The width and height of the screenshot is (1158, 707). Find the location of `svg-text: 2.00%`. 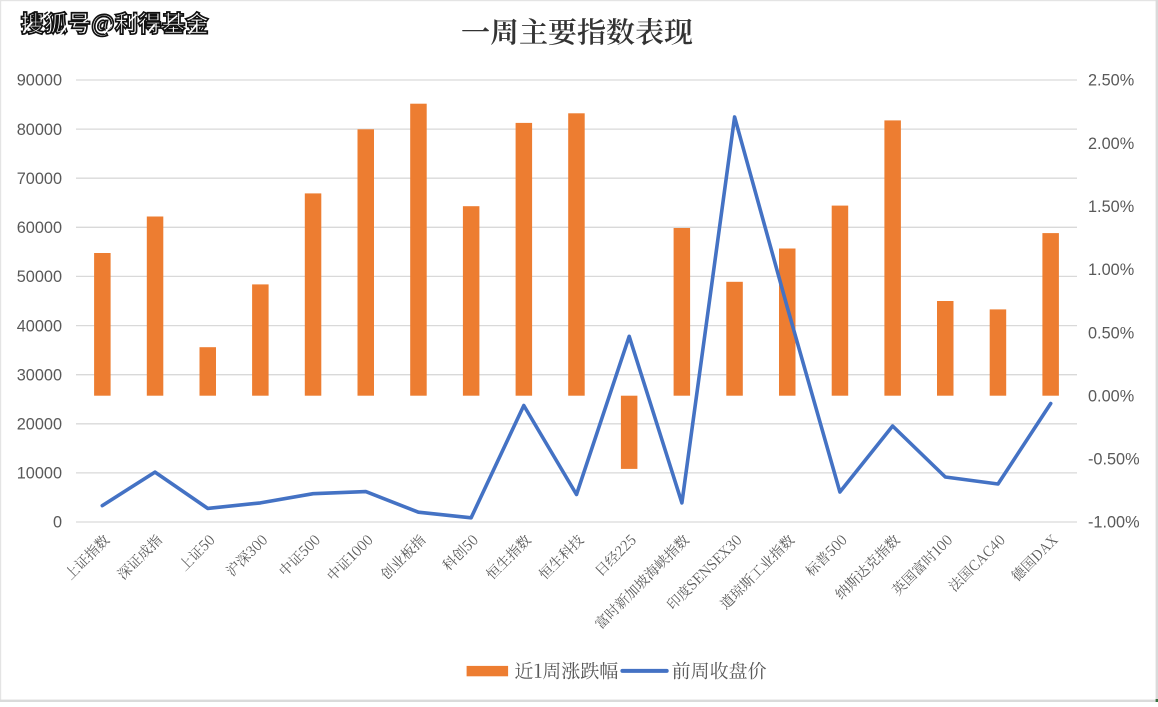

svg-text: 2.00% is located at coordinates (1111, 144).